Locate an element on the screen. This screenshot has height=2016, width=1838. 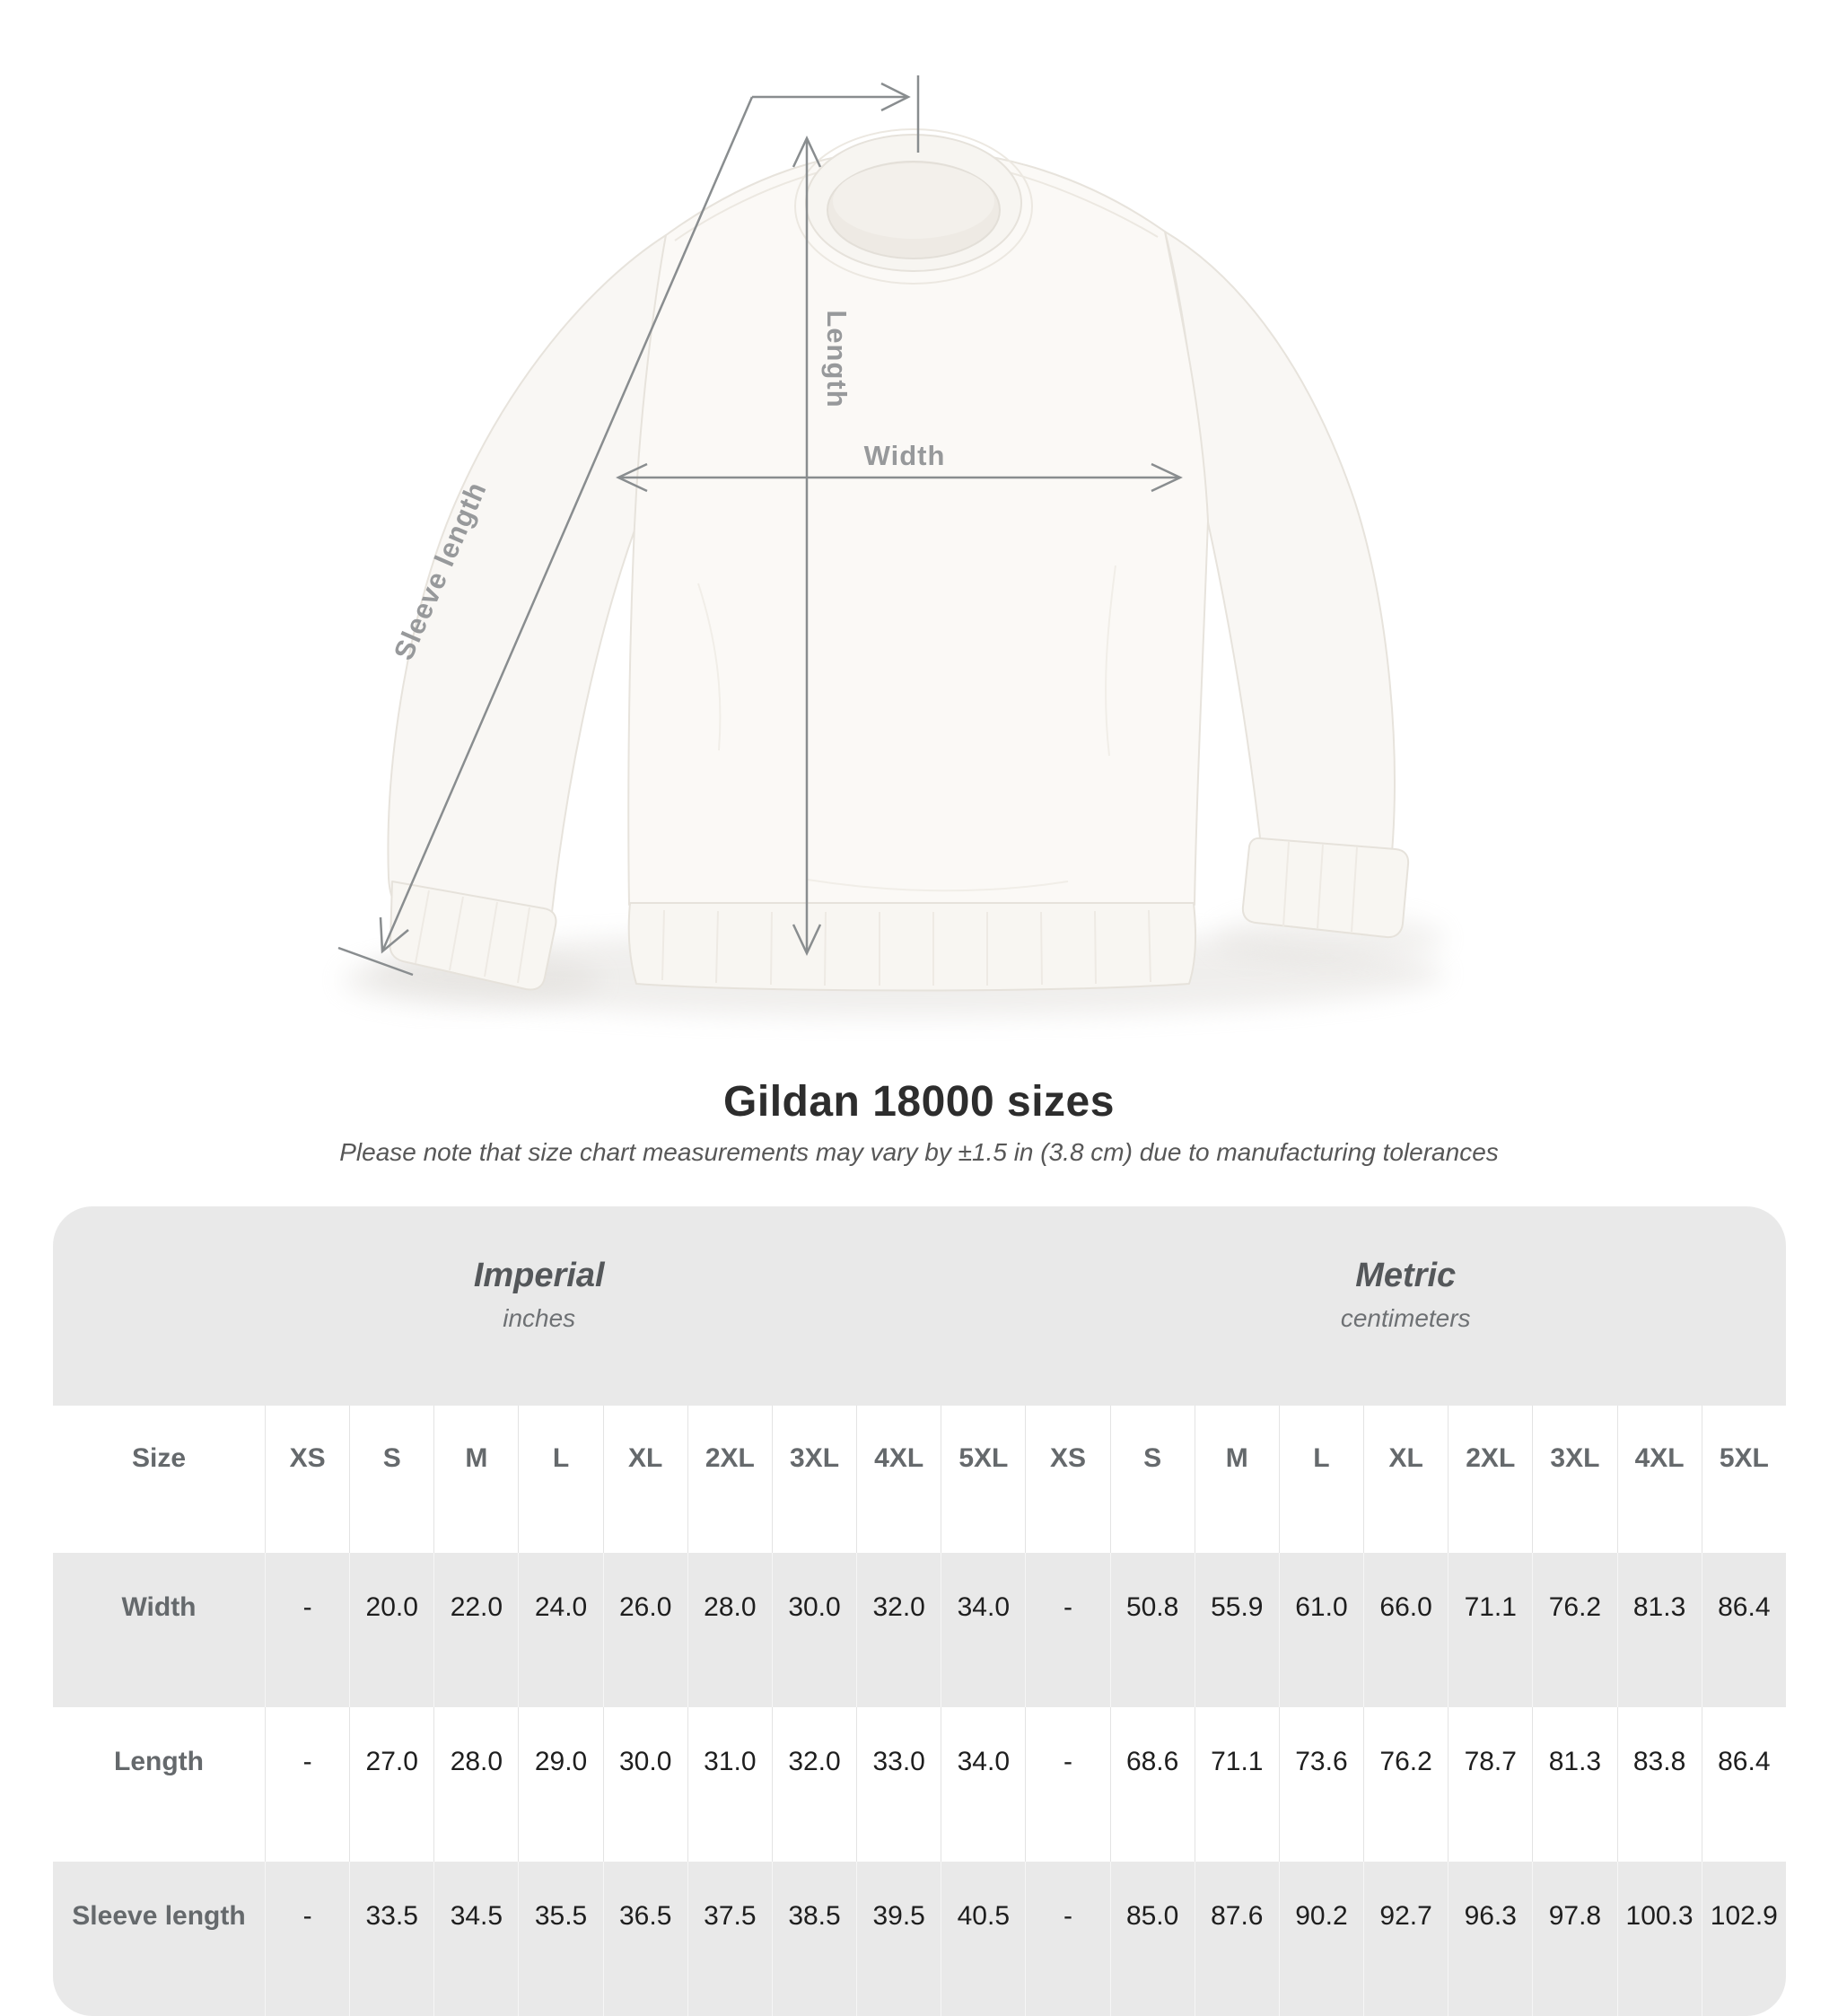
value-cell: 32.0 is located at coordinates (814, 1784).